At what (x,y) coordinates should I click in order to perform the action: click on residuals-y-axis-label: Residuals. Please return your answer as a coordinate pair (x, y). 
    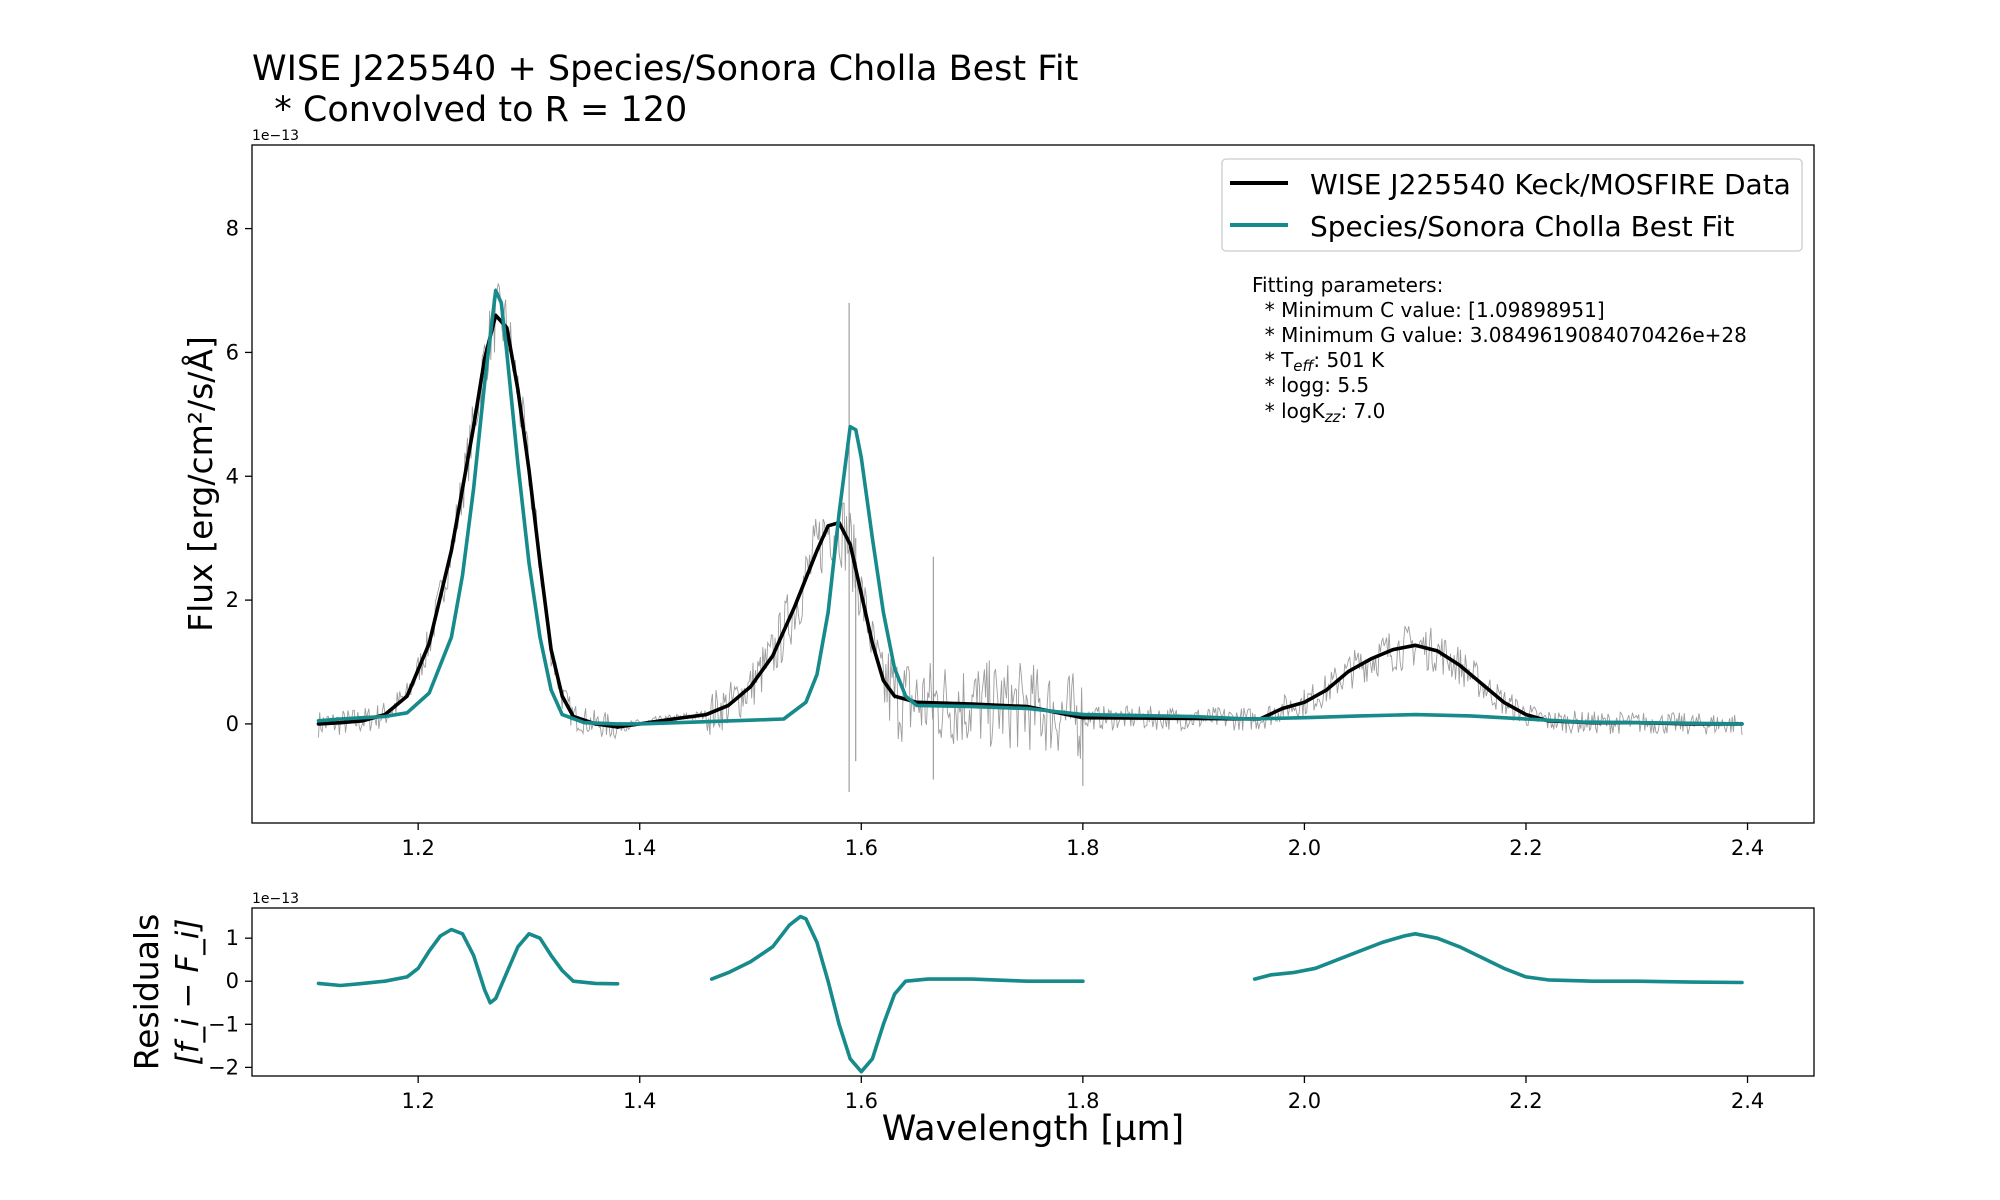
    Looking at the image, I should click on (146, 992).